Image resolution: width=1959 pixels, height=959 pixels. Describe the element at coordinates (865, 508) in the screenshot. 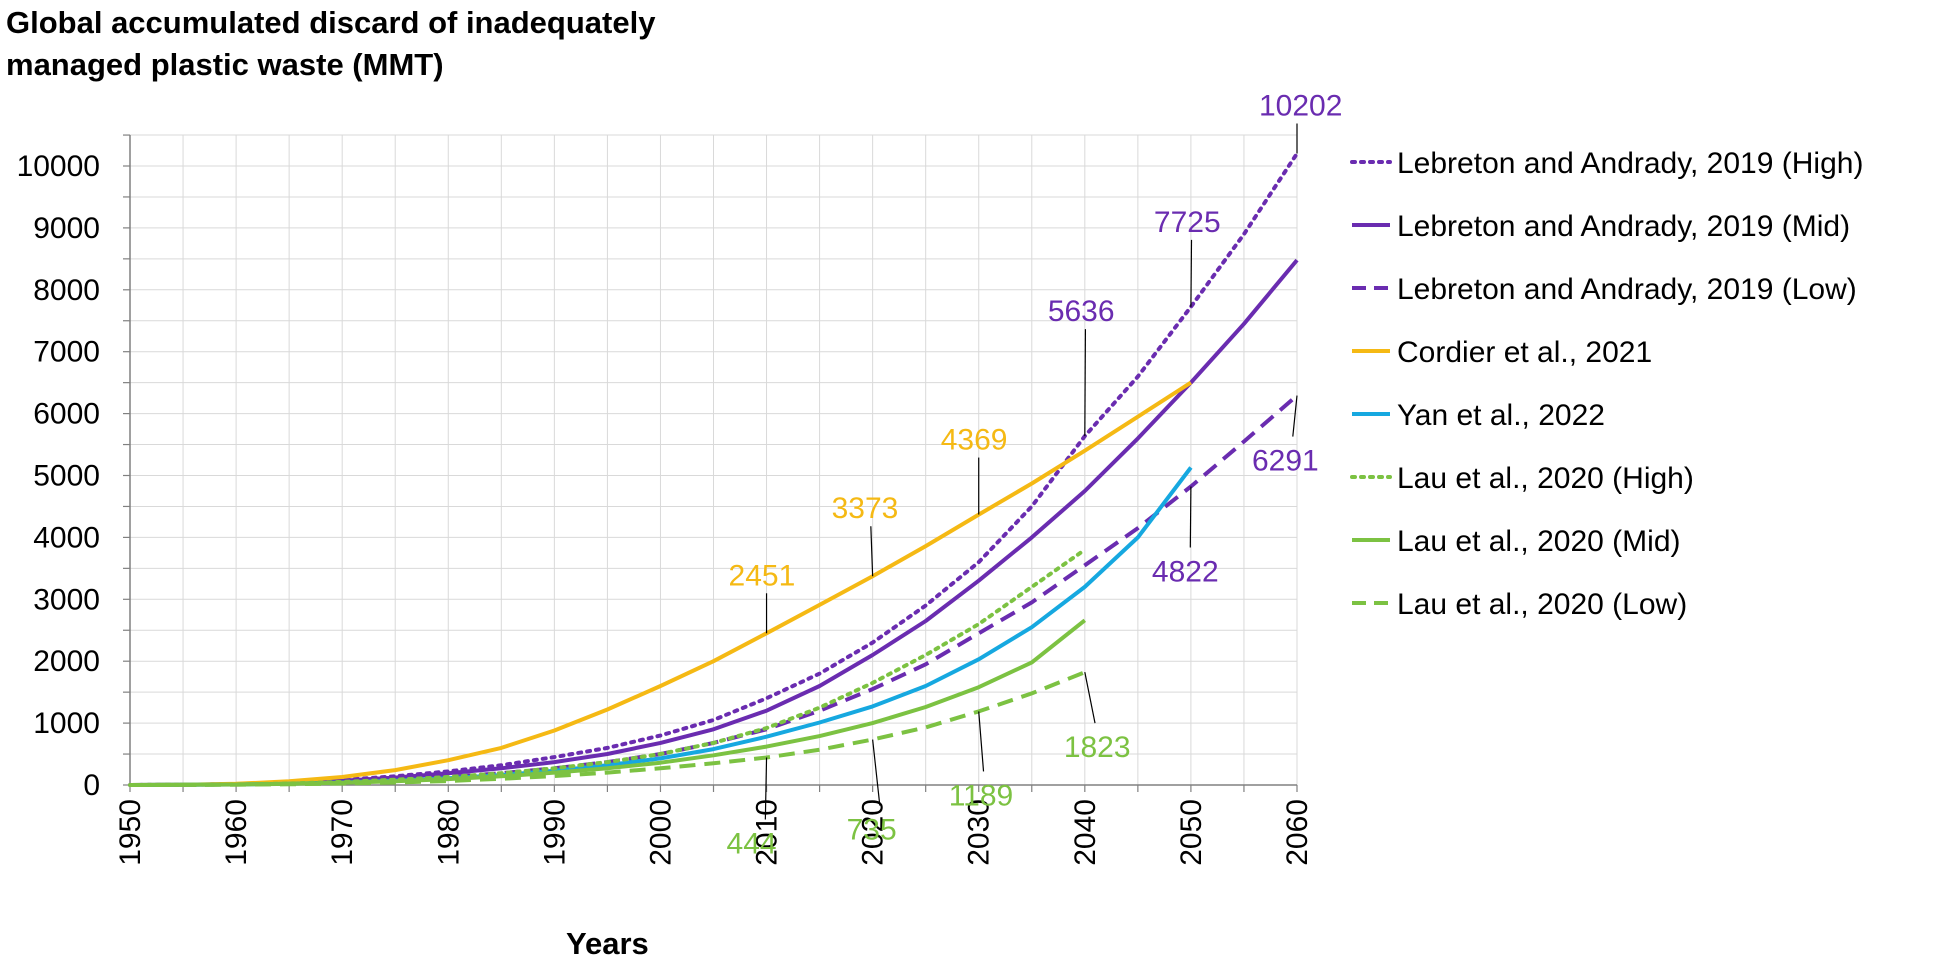

I see `data-label: 3373` at that location.